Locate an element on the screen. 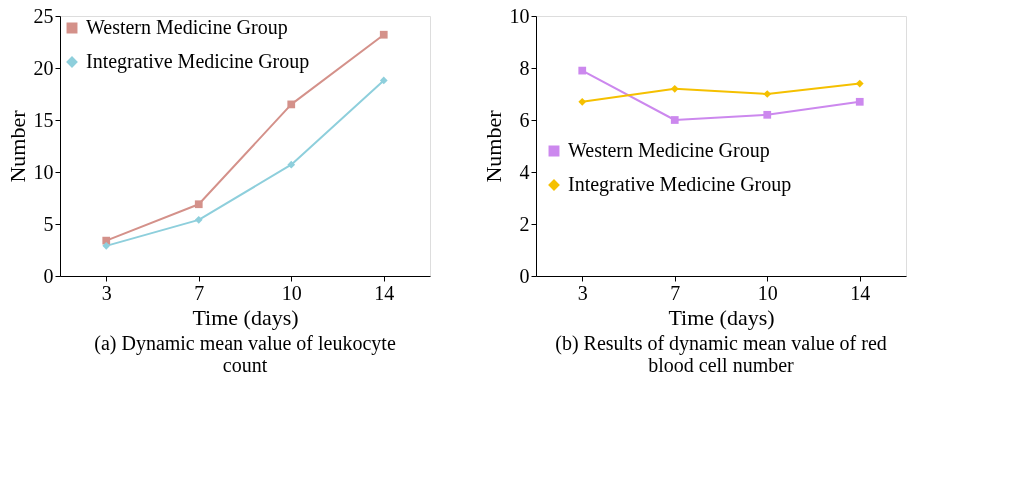  text: (b) Results of dynamic mean value of red blood cell number is located at coordinates (721, 354).